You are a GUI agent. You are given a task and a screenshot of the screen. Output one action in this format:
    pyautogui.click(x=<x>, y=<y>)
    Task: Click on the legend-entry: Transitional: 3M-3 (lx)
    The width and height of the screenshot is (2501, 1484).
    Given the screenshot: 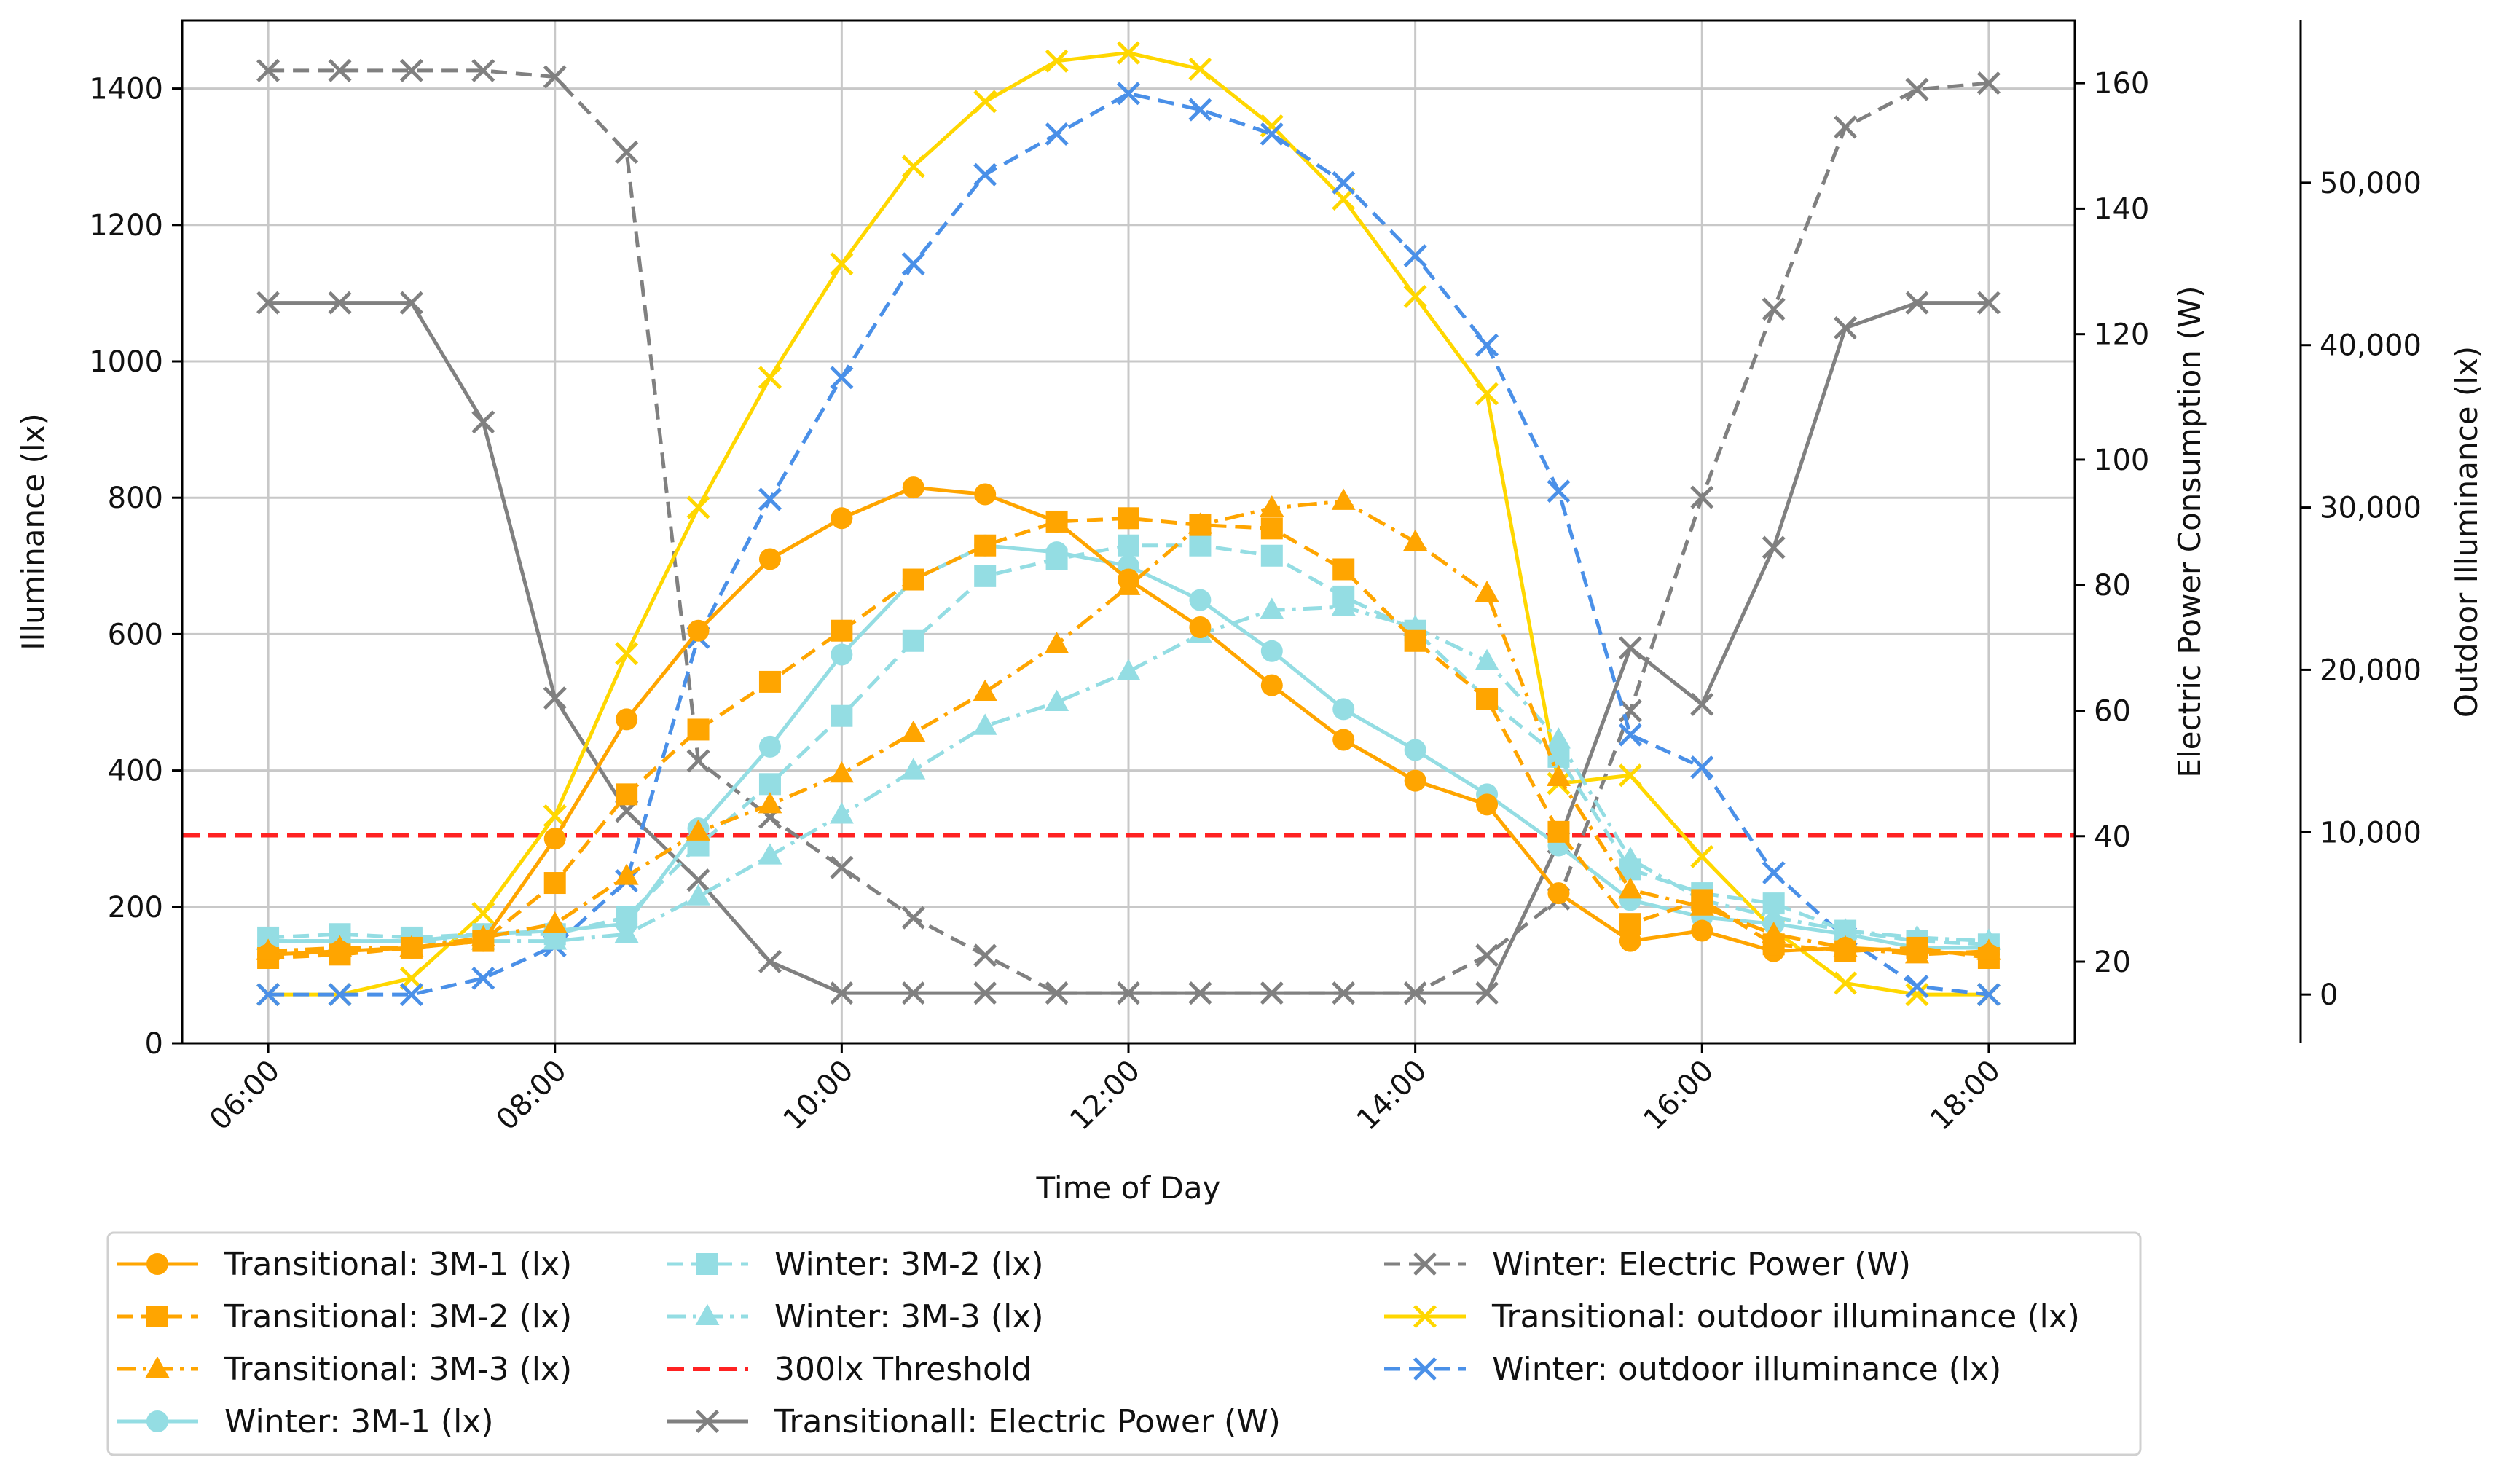 What is the action you would take?
    pyautogui.click(x=344, y=1369)
    